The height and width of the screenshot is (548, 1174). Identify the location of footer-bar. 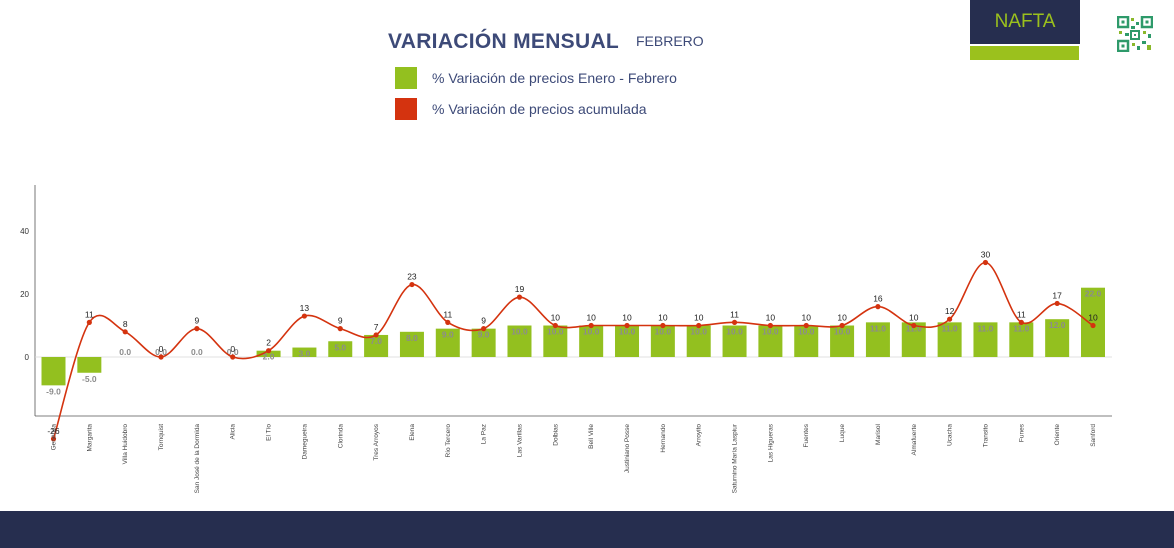
(587, 529).